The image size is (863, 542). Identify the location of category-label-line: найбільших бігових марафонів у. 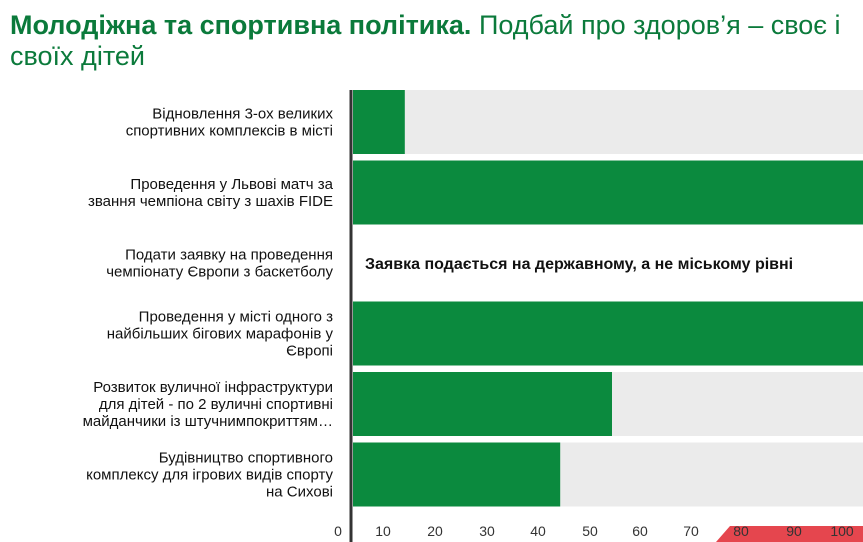
(220, 334).